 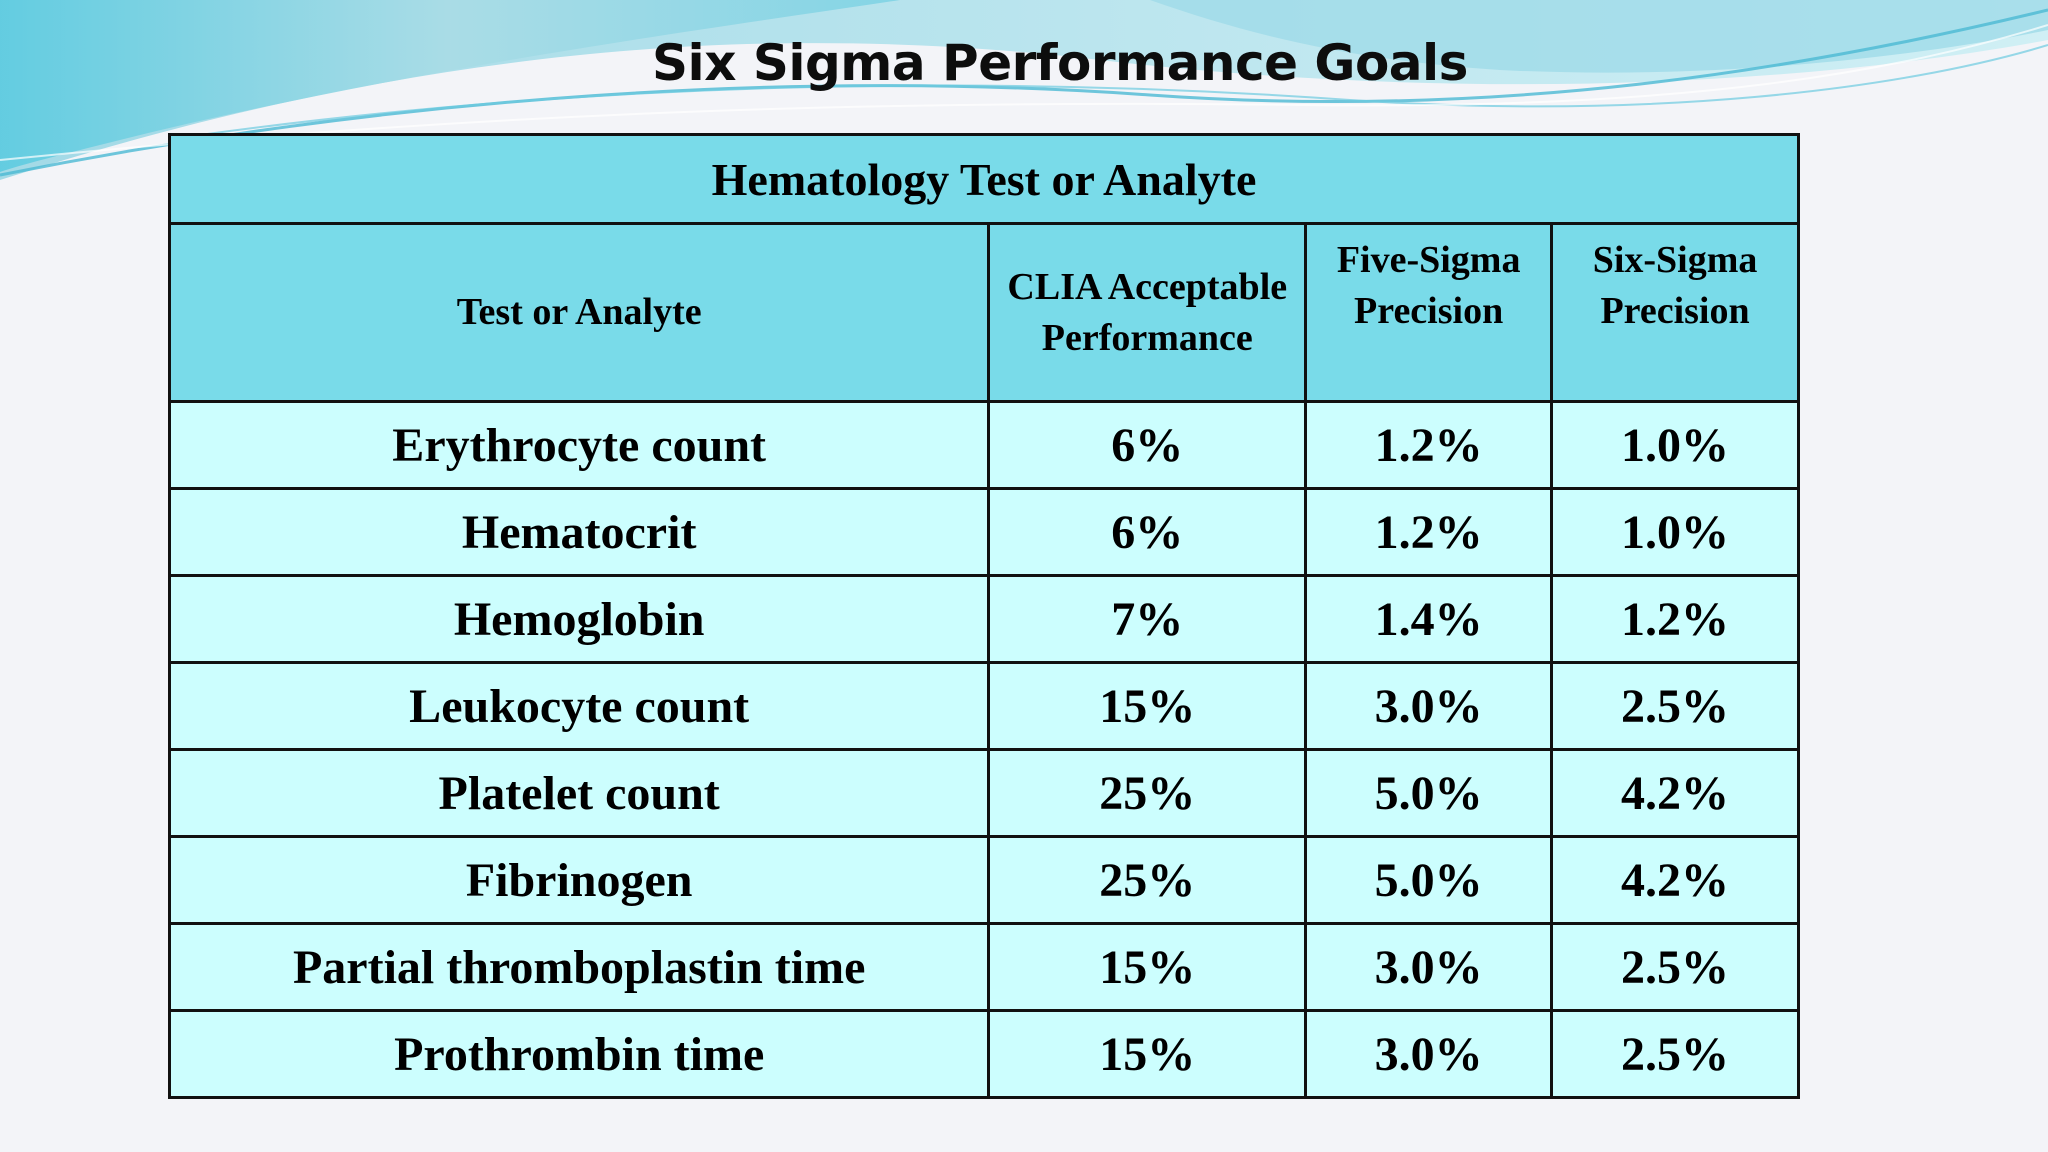 I want to click on six-sigma-cell: 1.2%, so click(x=1675, y=619).